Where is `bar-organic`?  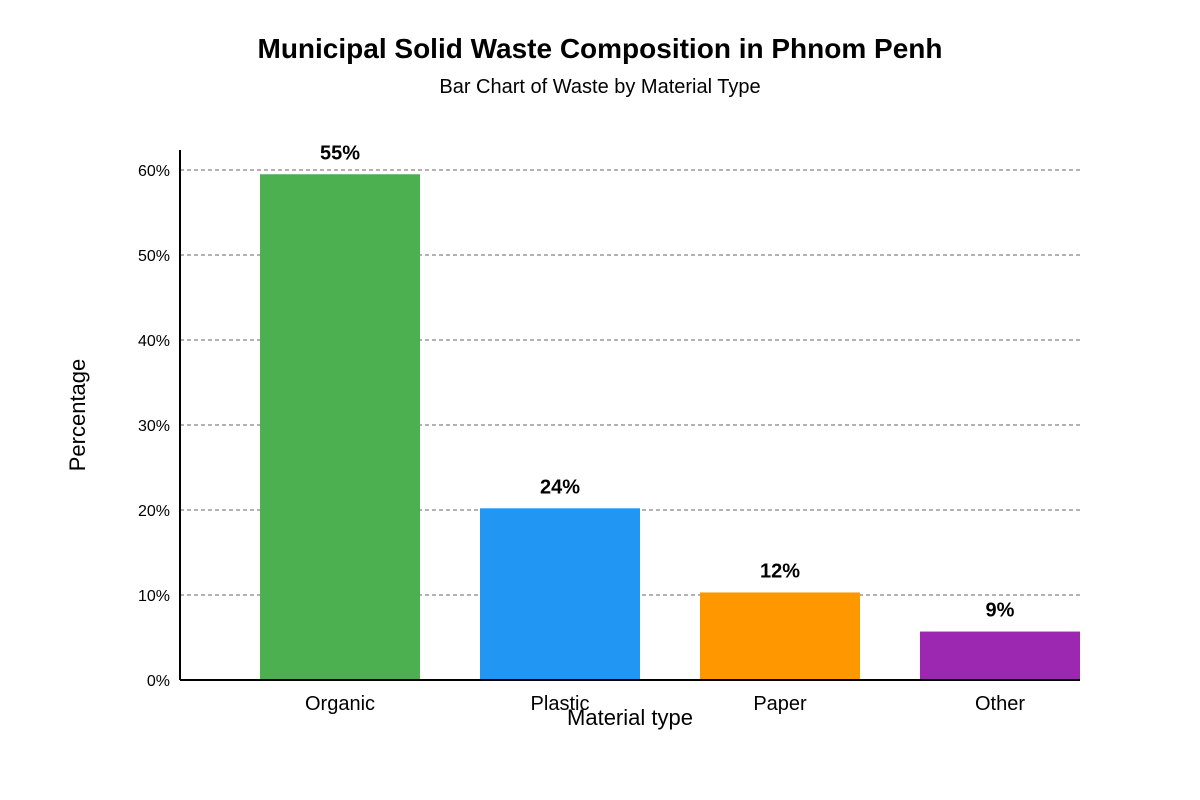
bar-organic is located at coordinates (340, 427).